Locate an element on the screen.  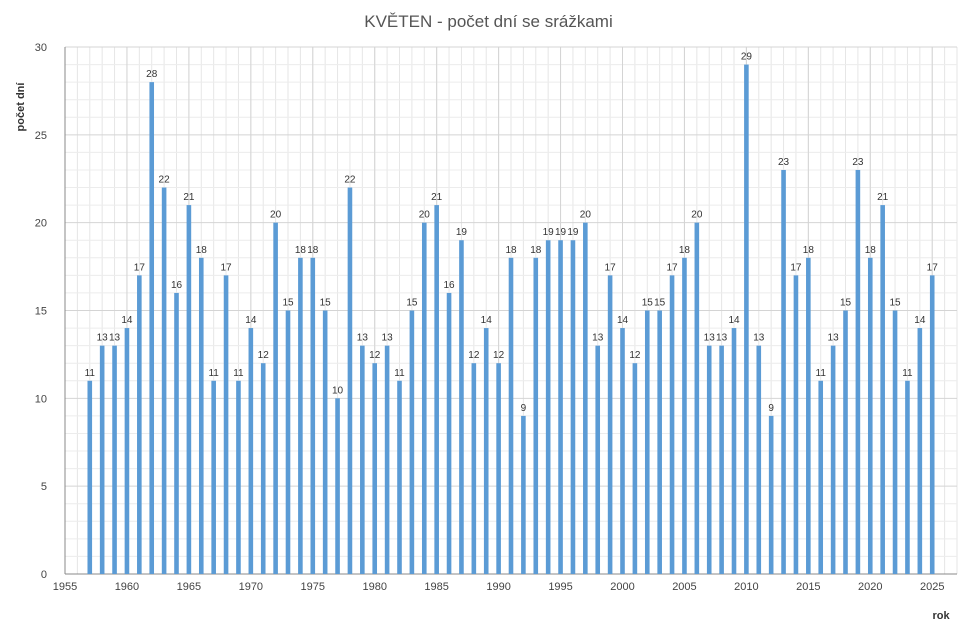
y-tick-label: 0 is located at coordinates (44, 575).